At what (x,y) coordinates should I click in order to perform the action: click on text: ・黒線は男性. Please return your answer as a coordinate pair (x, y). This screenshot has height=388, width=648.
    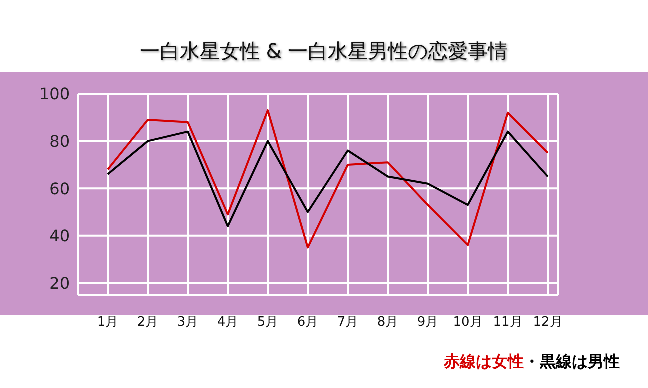
    Looking at the image, I should click on (572, 361).